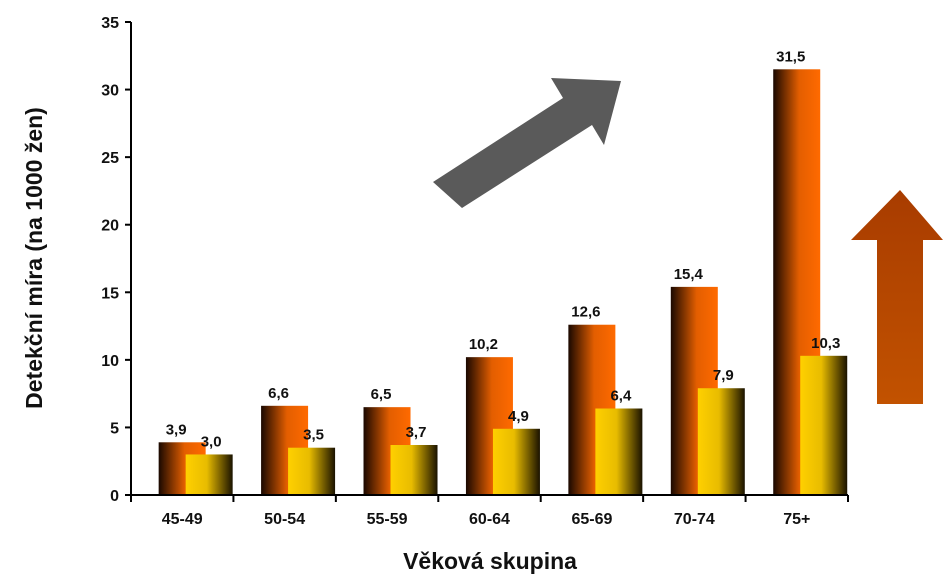  I want to click on x-tick-label: 65-69, so click(591, 519).